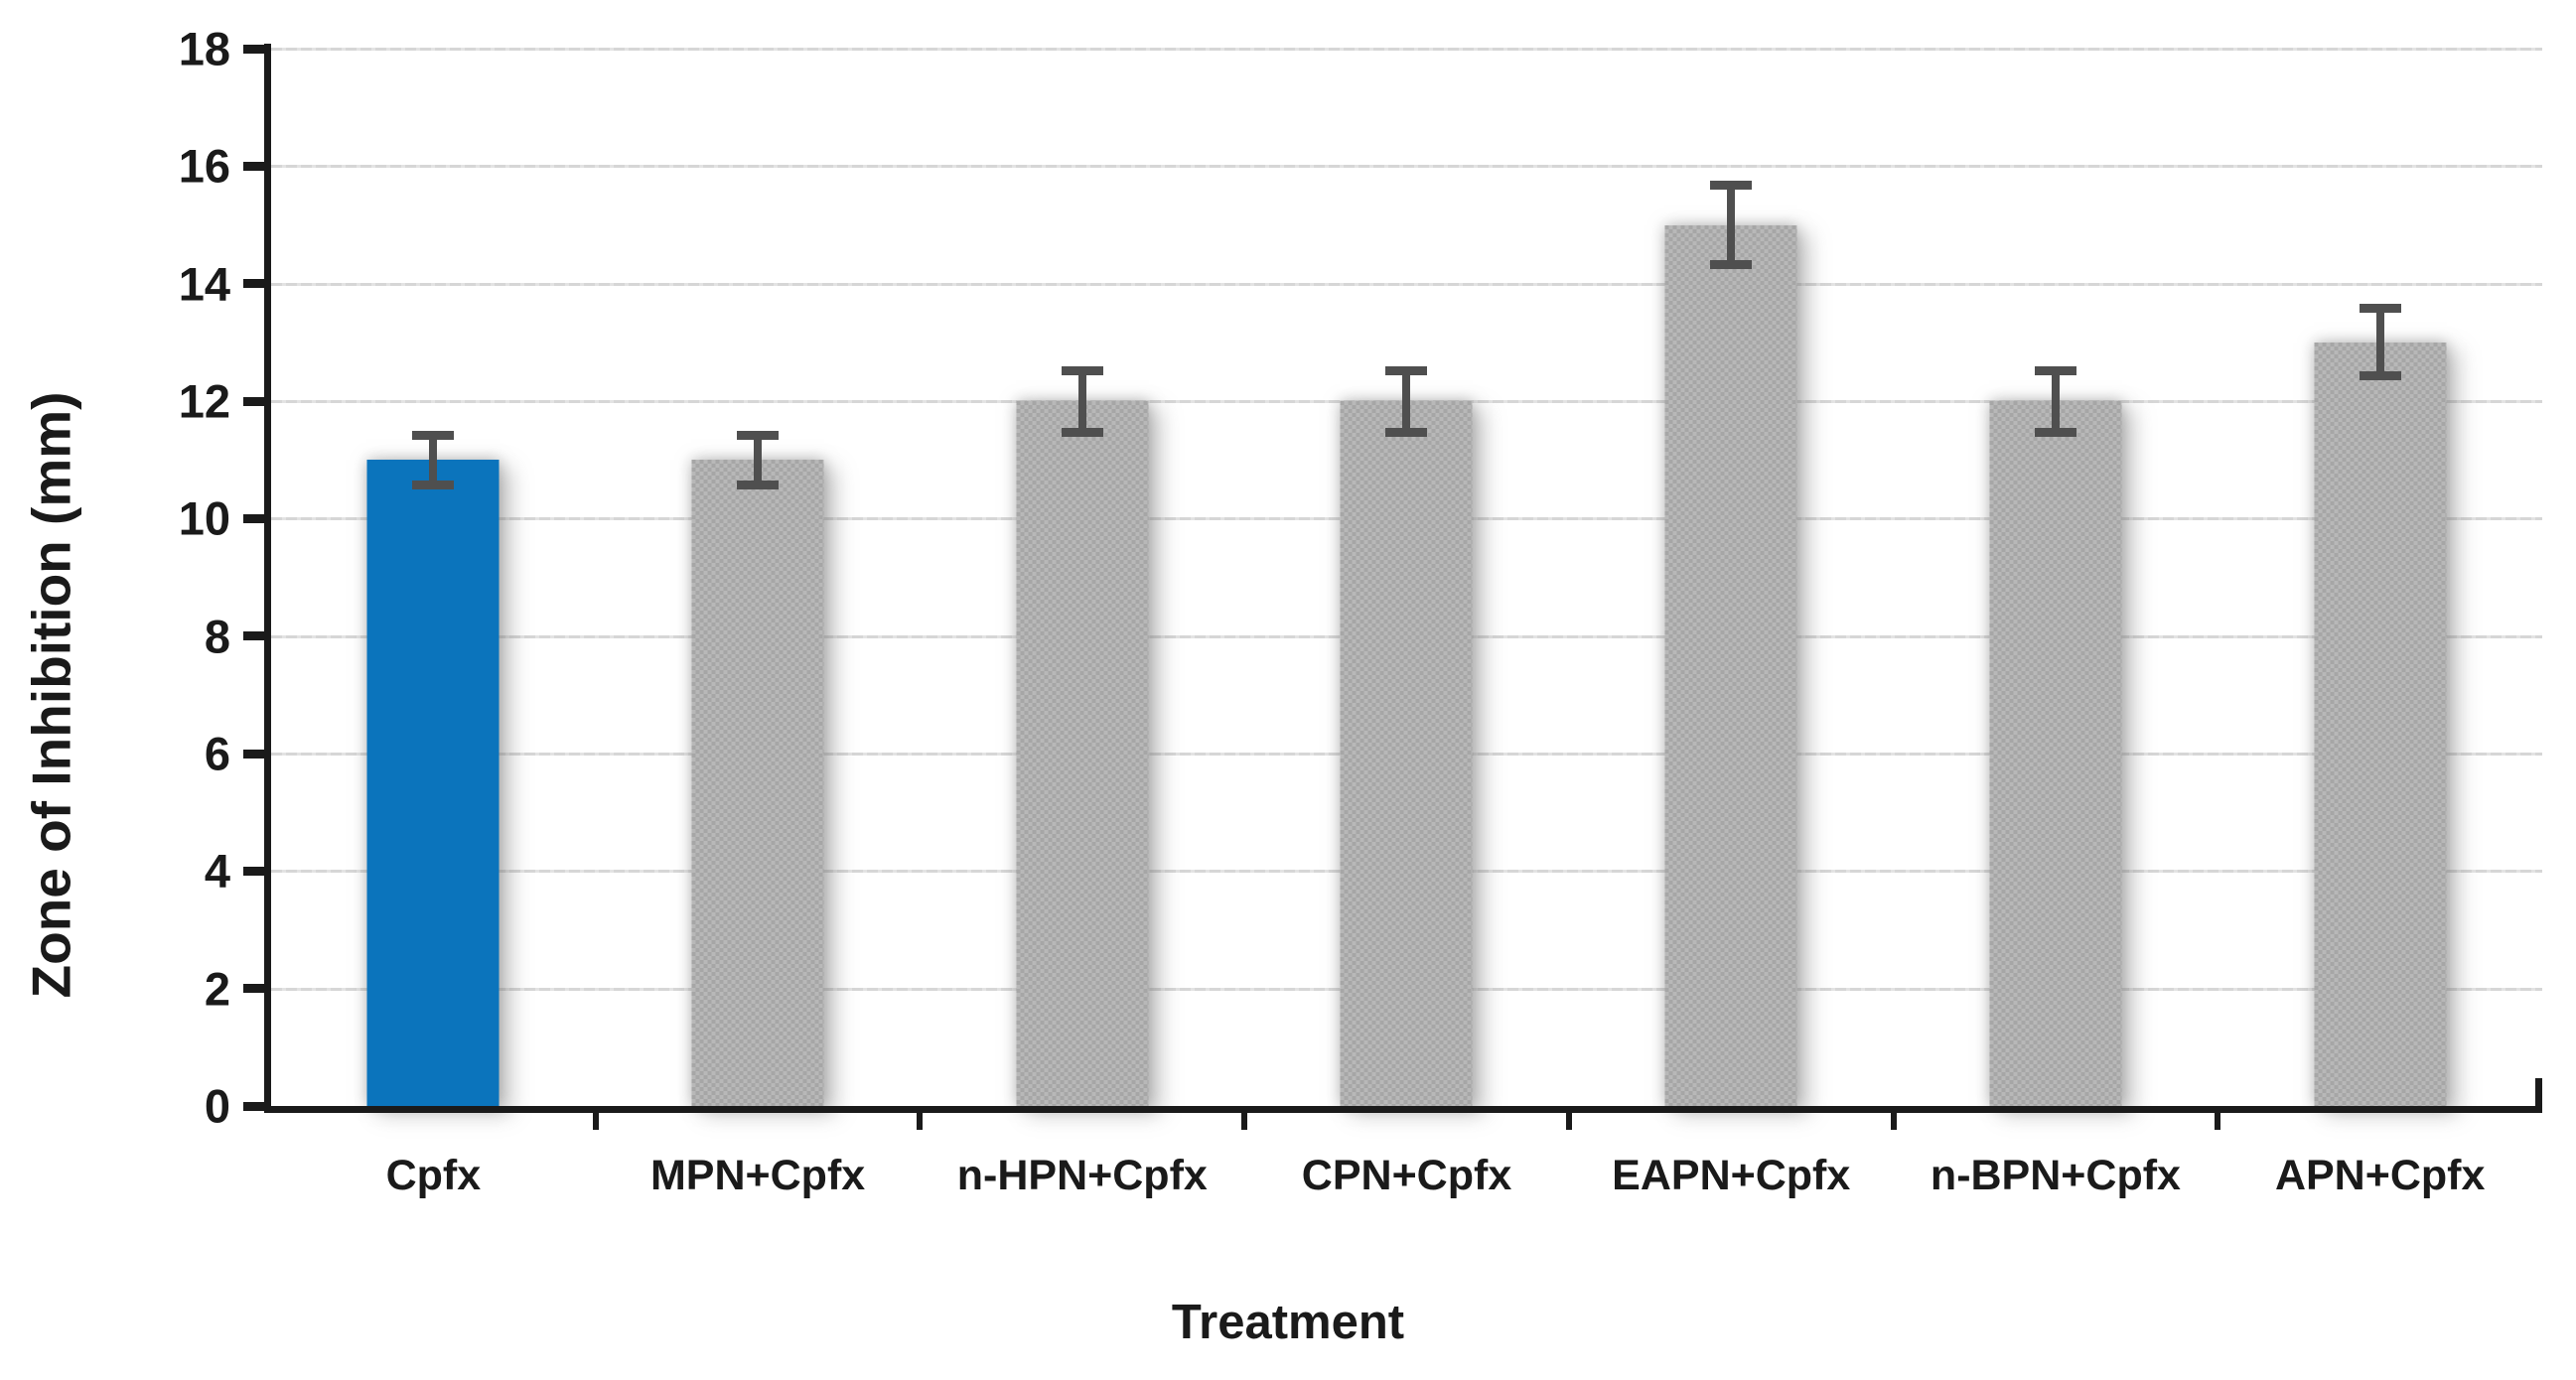 The image size is (2576, 1380). Describe the element at coordinates (2055, 1175) in the screenshot. I see `x-axis-label: n-BPN+Cpfx` at that location.